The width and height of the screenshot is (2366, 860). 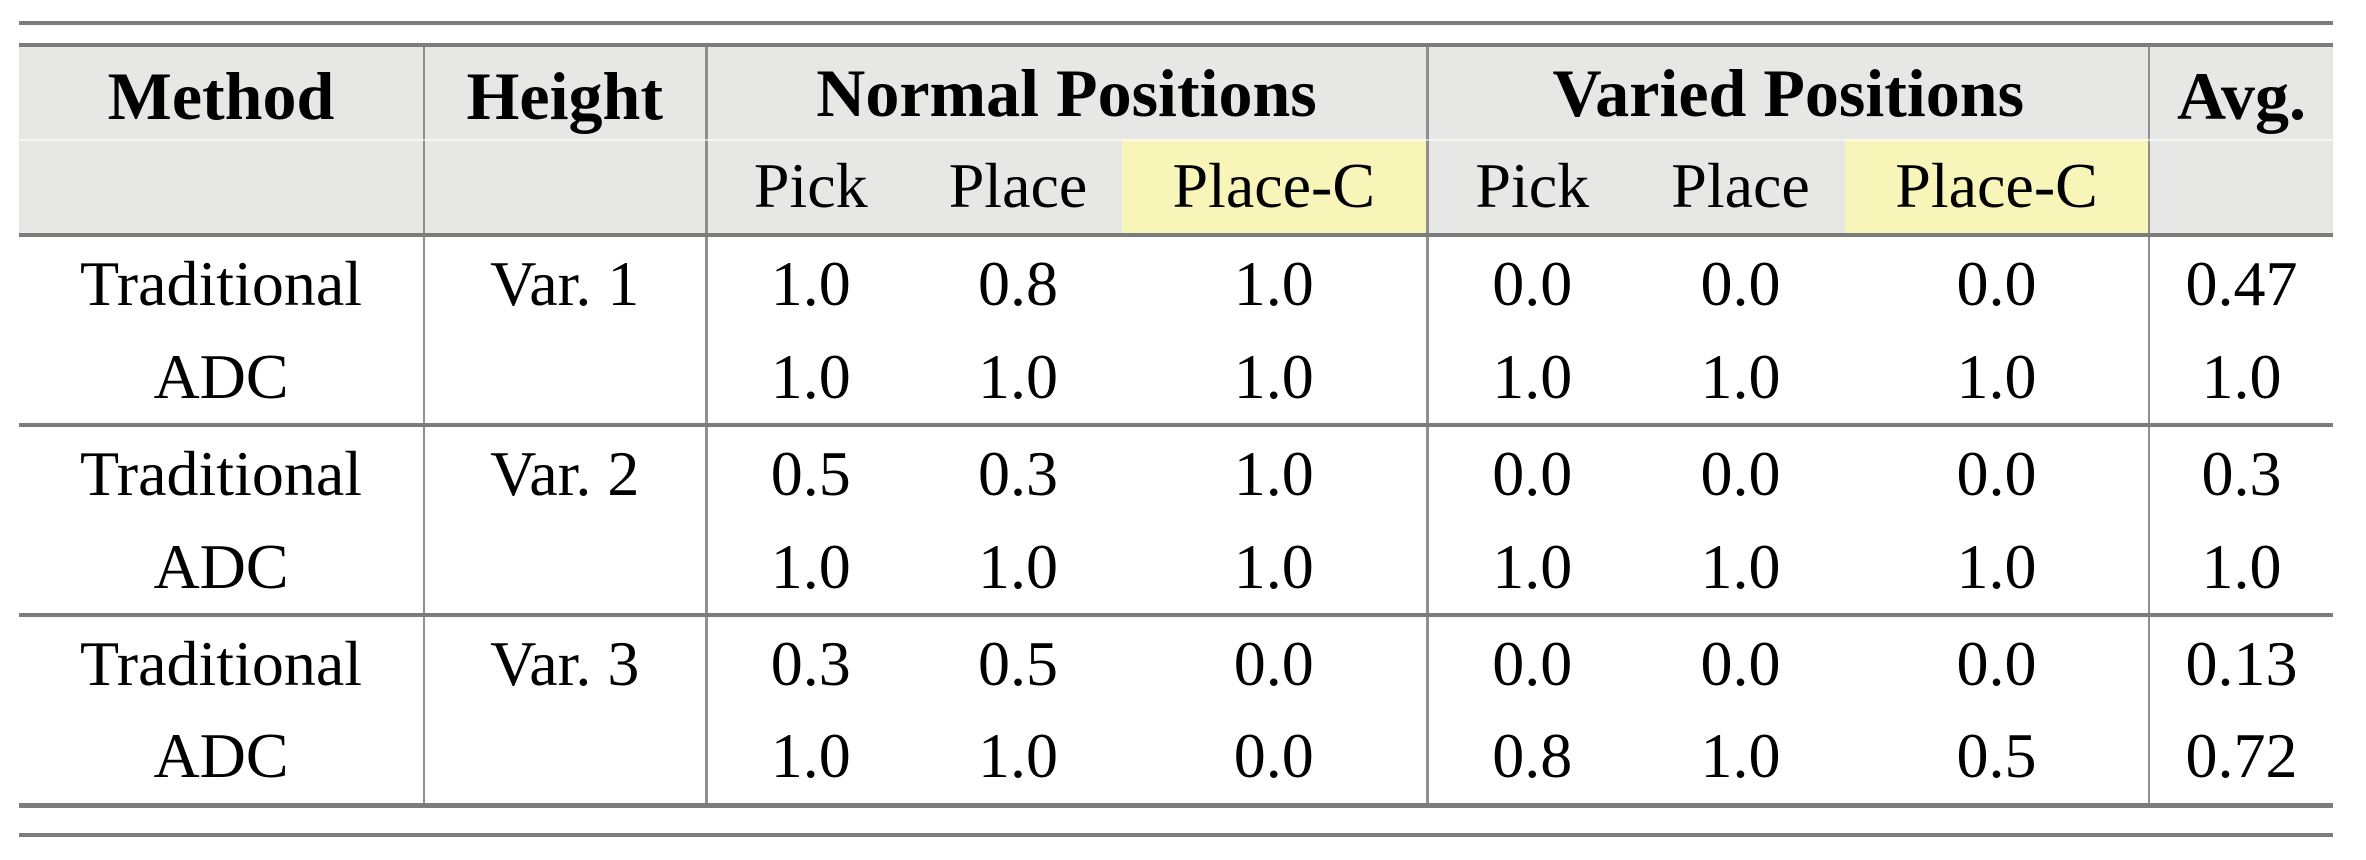 What do you see at coordinates (1998, 759) in the screenshot?
I see `varied-place-c-cell: 0.5` at bounding box center [1998, 759].